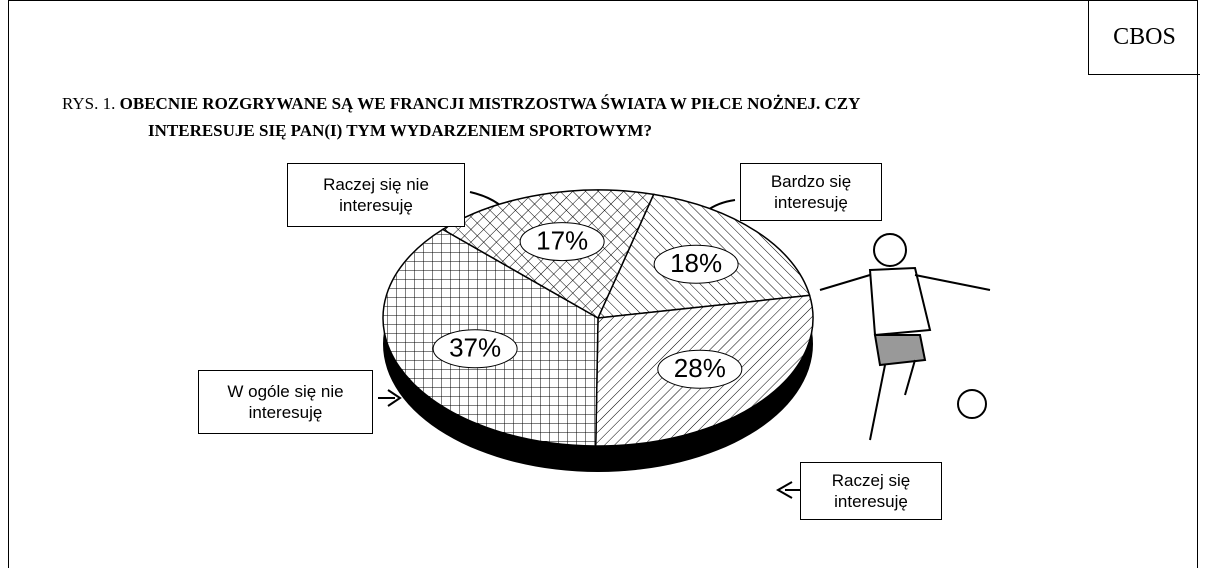 Image resolution: width=1209 pixels, height=568 pixels. I want to click on category-label: Raczej się interesuję, so click(871, 491).